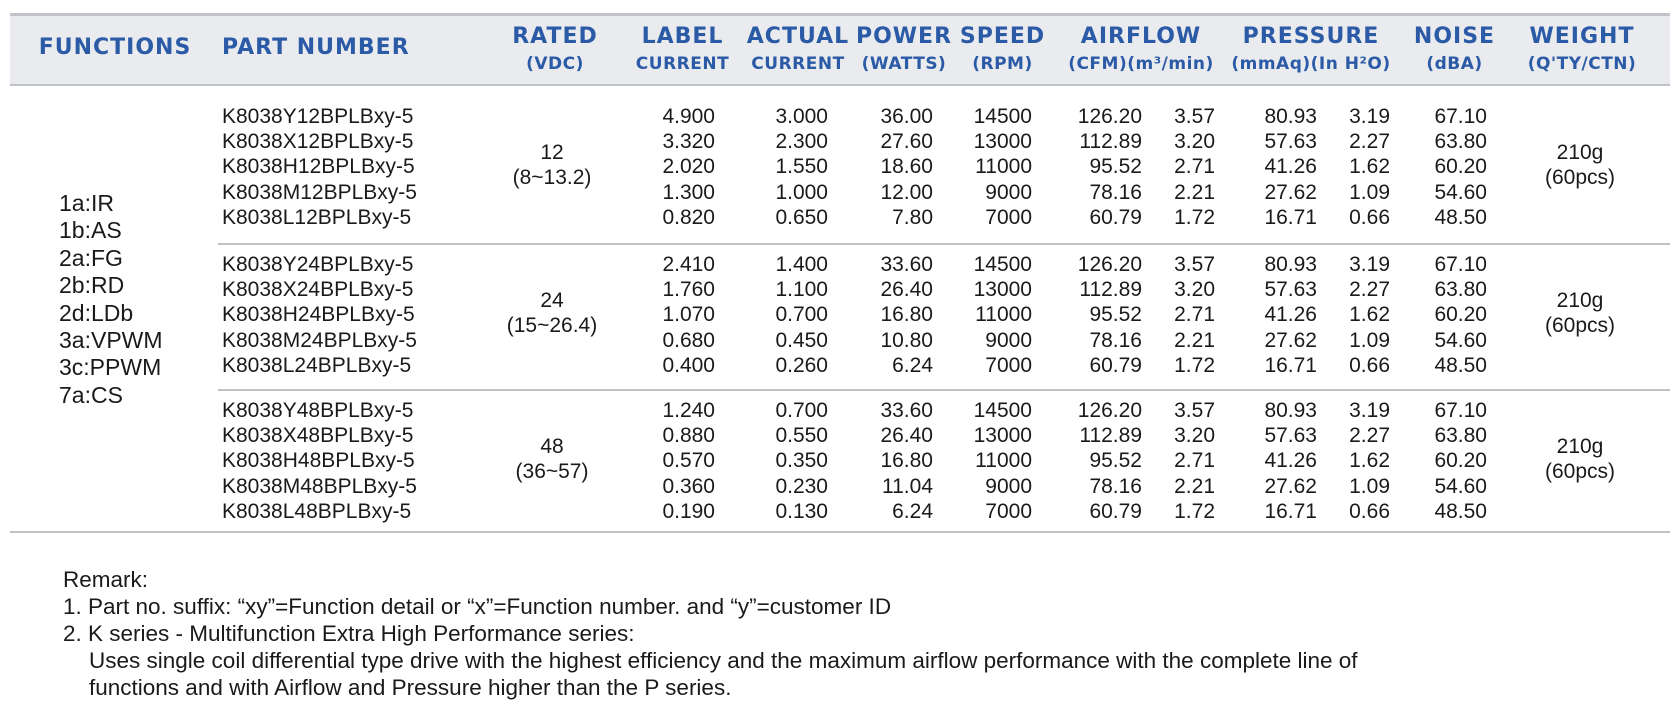  Describe the element at coordinates (86, 203) in the screenshot. I see `function-item: 1a:IR` at that location.